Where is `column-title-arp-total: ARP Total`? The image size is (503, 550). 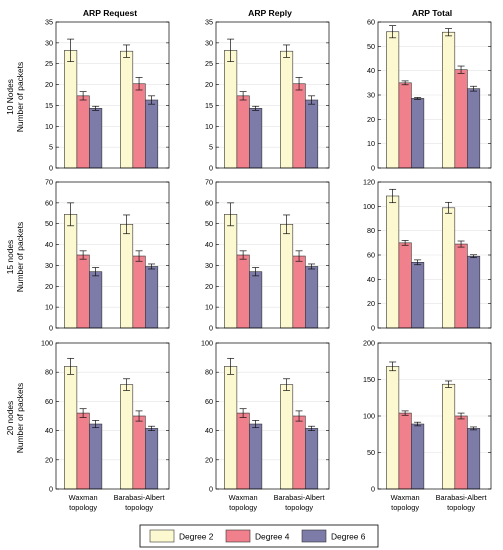
column-title-arp-total: ARP Total is located at coordinates (432, 13).